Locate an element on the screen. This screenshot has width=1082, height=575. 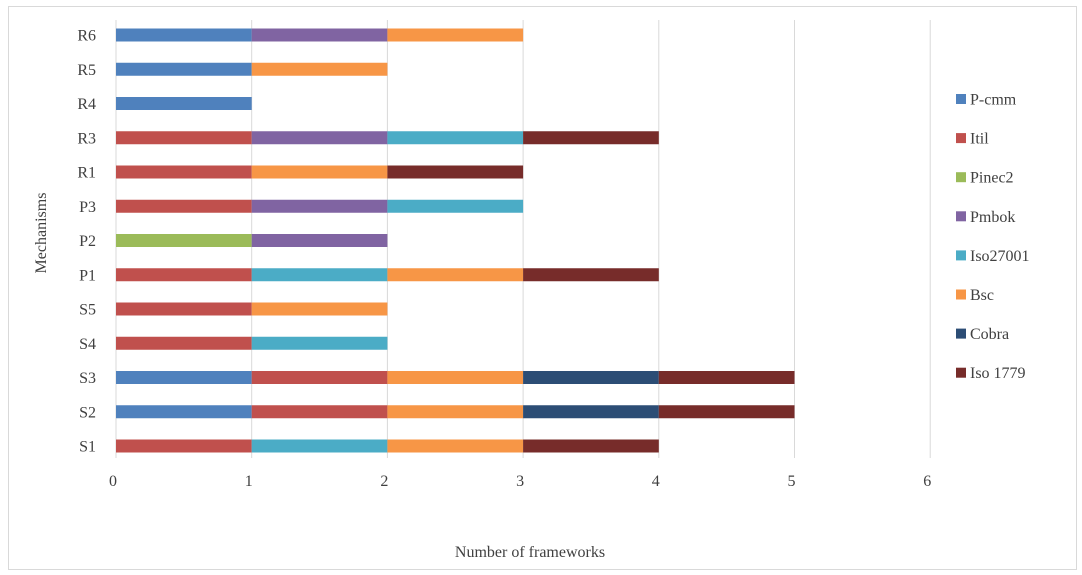
y-tick-label: R1 is located at coordinates (86, 173).